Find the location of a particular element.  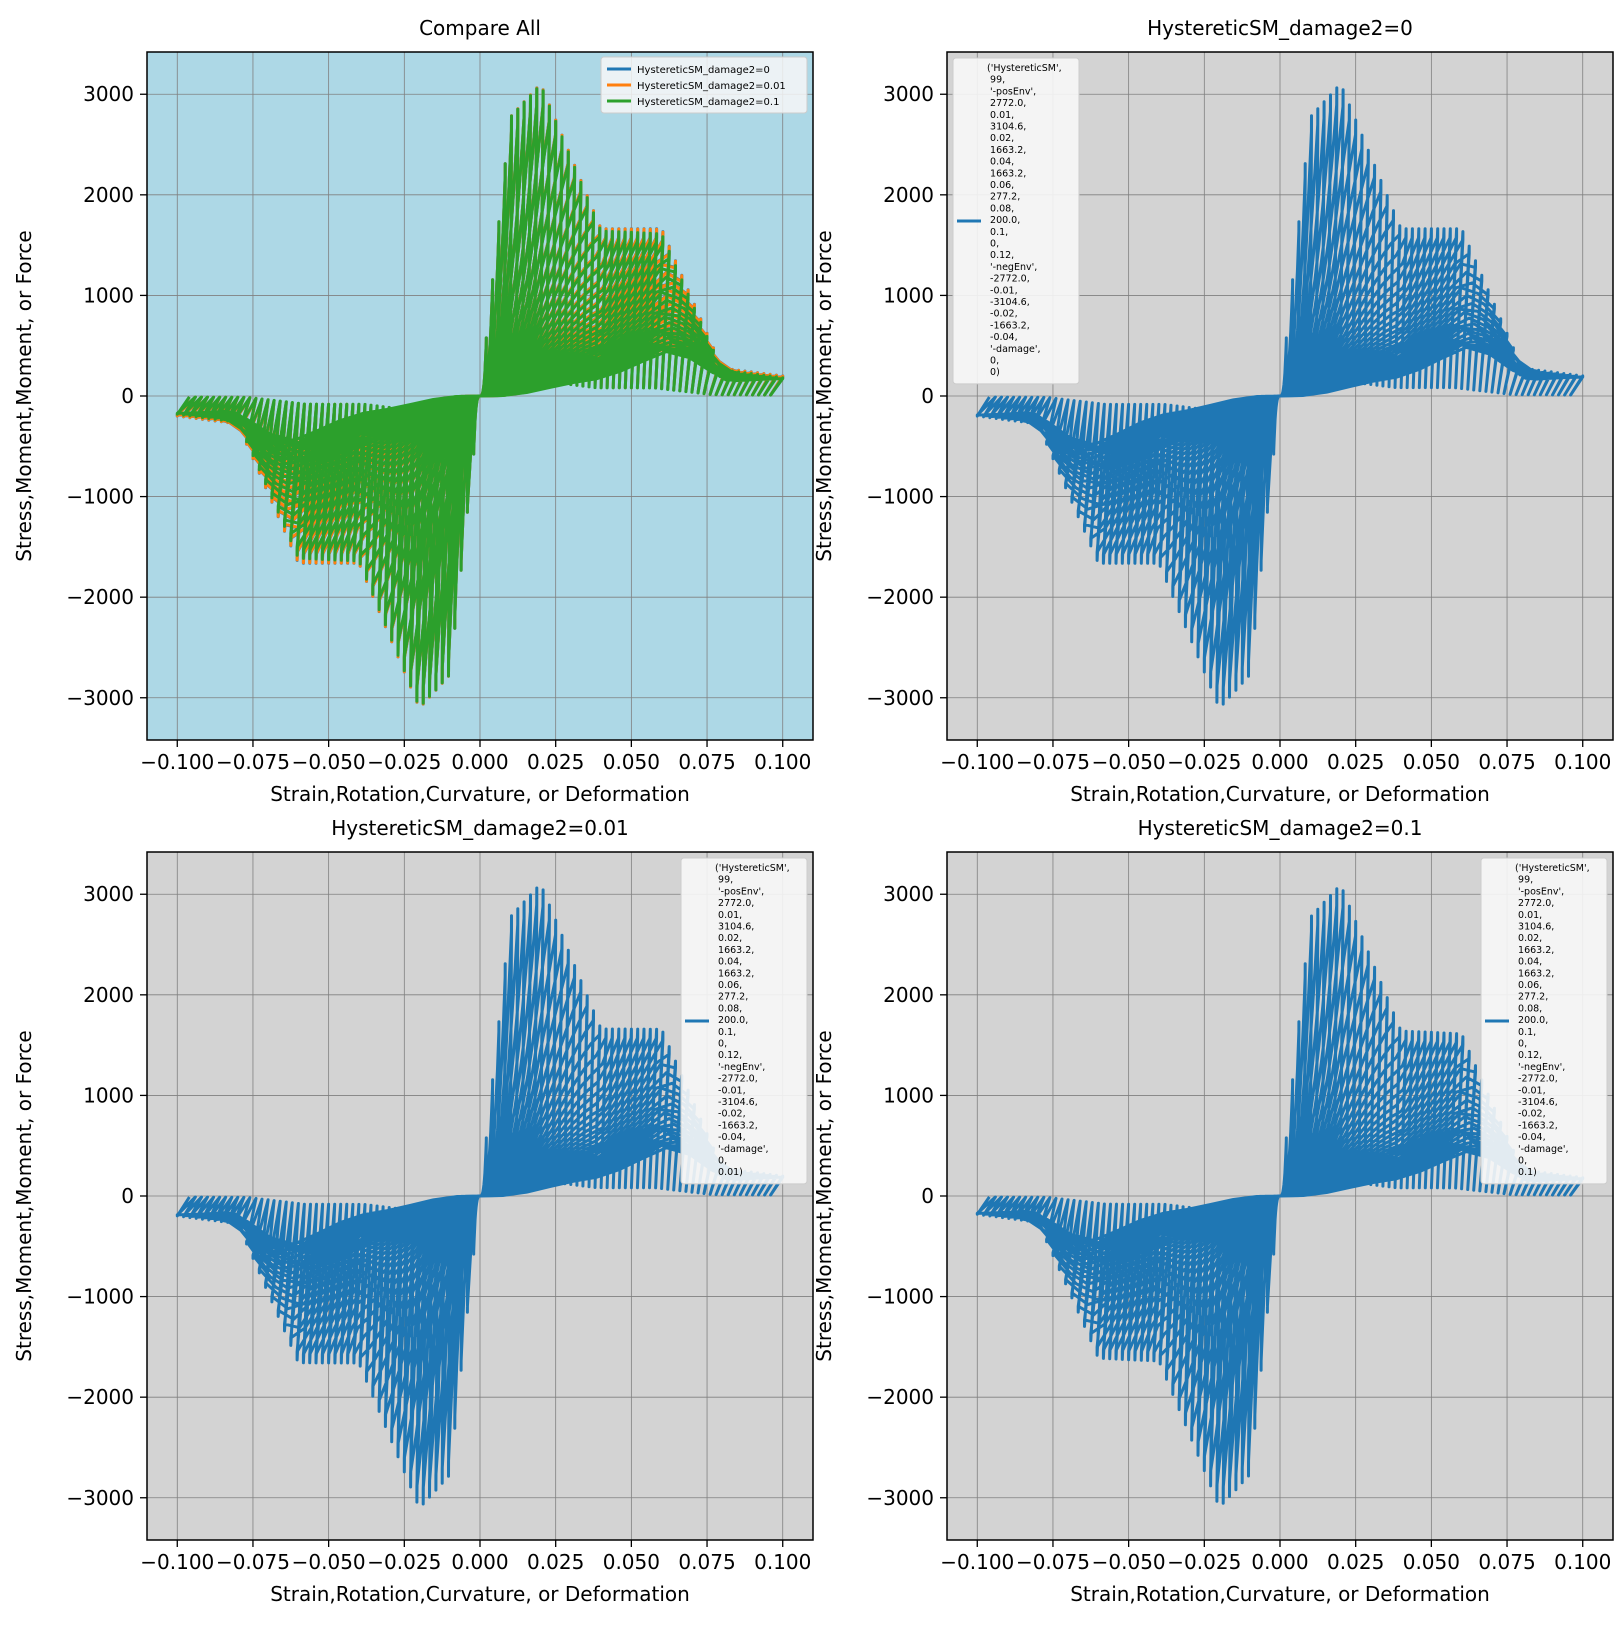

y-tick-label: 1000 is located at coordinates (908, 1095).